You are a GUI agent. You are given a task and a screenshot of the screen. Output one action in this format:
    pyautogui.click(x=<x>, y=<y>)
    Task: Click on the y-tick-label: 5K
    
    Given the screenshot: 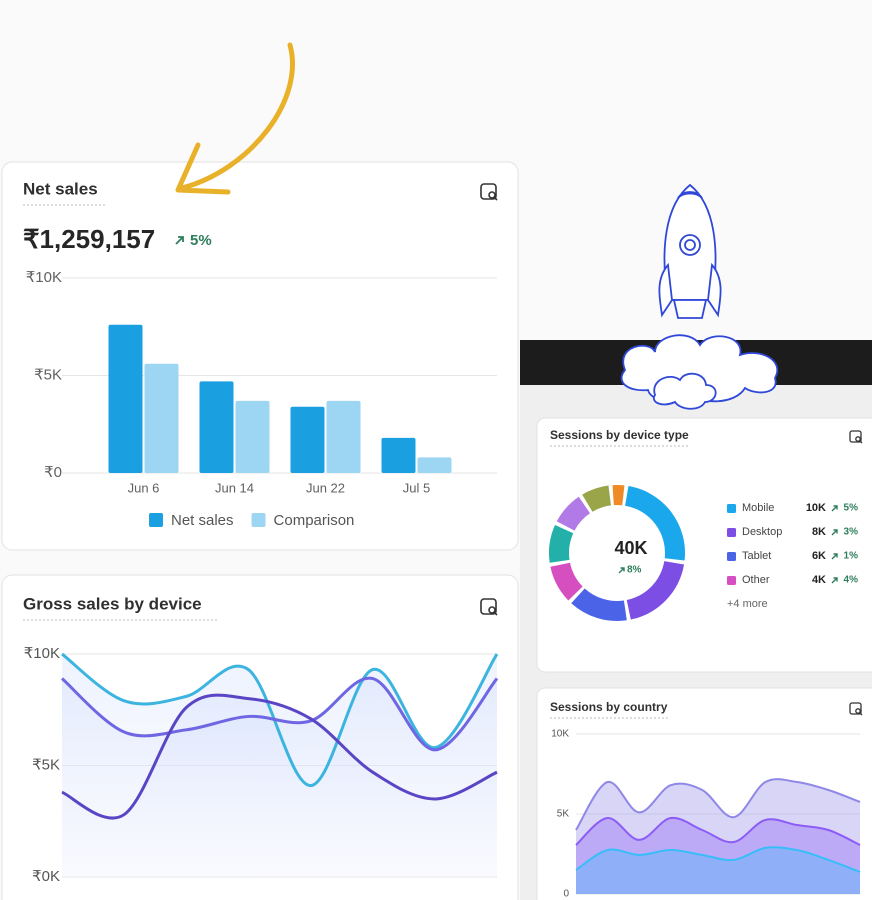 What is the action you would take?
    pyautogui.click(x=563, y=814)
    